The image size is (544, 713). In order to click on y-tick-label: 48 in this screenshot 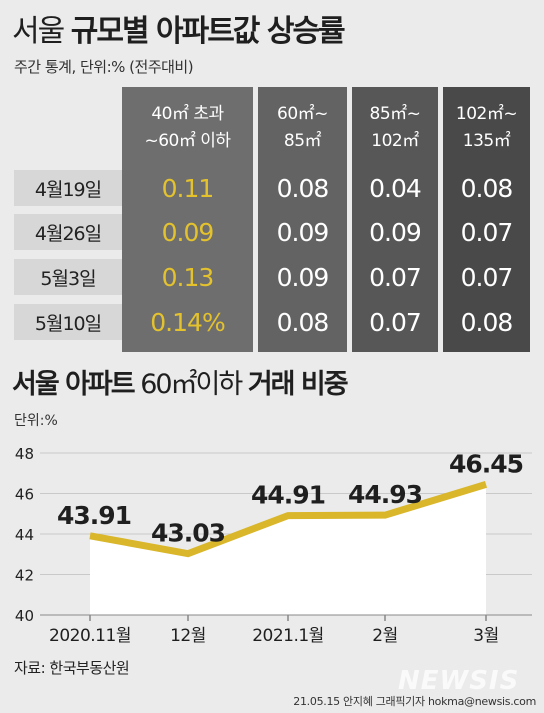, I will do `click(24, 454)`.